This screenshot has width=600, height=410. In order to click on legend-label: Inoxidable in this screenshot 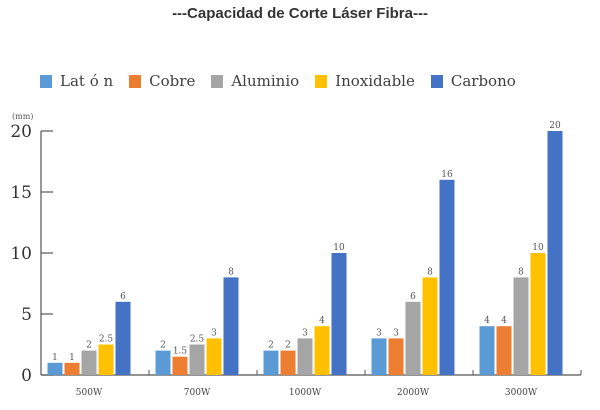, I will do `click(375, 81)`.